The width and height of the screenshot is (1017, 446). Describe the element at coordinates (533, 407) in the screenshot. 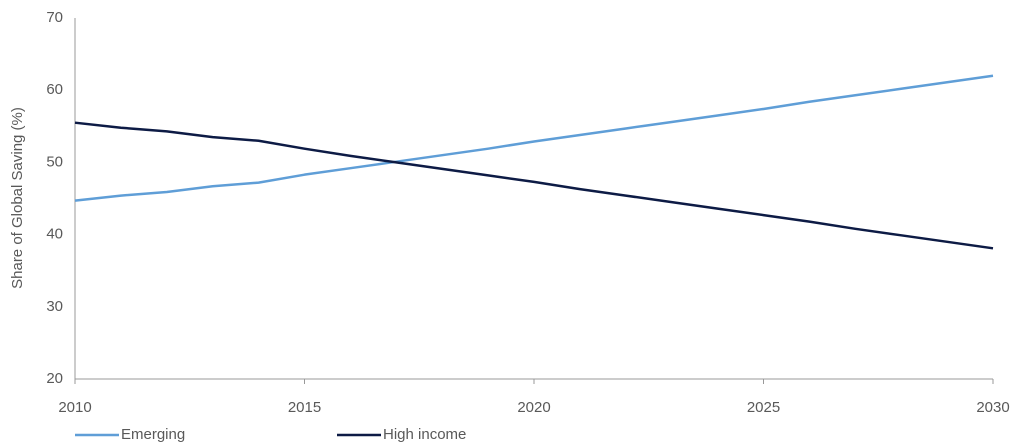

I see `x-tick-label: 2020` at that location.